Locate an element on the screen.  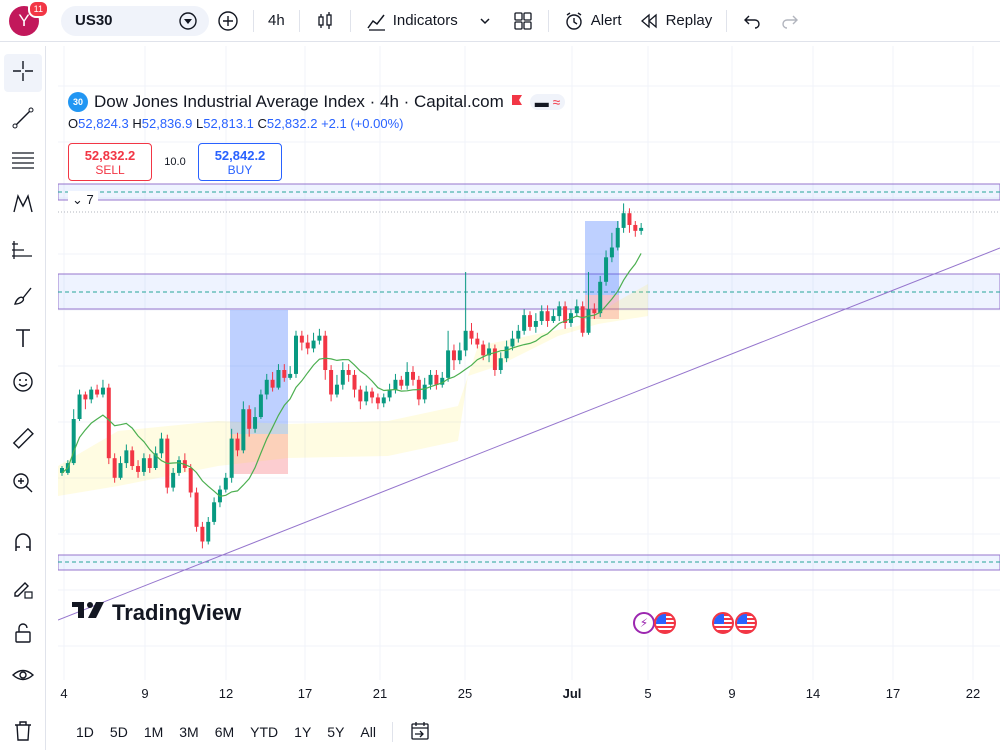
chart-type-button is located at coordinates (325, 21).